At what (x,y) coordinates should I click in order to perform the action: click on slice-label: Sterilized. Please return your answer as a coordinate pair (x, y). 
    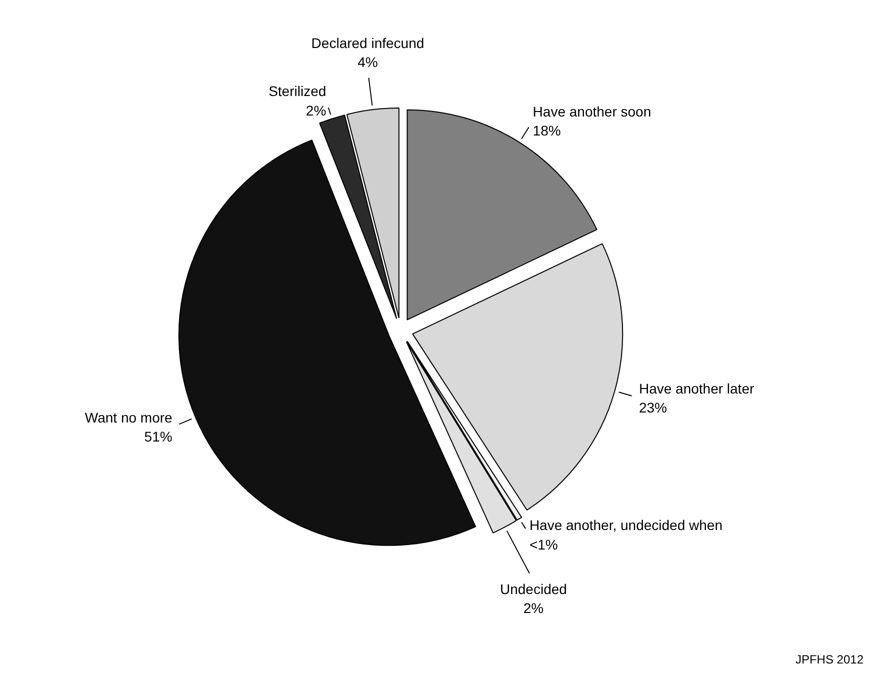
    Looking at the image, I should click on (297, 91).